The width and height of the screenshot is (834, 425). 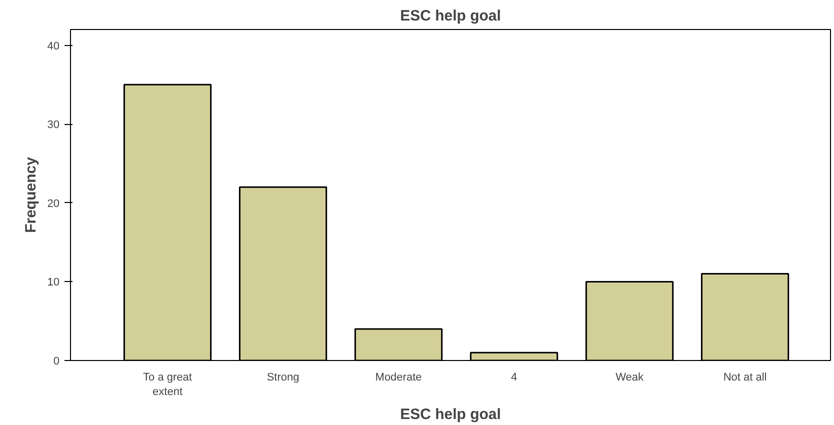 I want to click on y-tick-label: 0, so click(x=56, y=362).